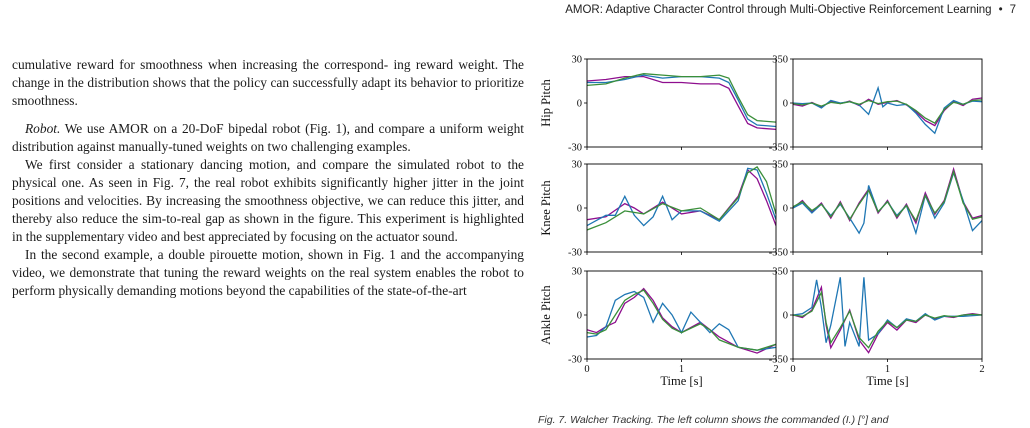  Describe the element at coordinates (575, 253) in the screenshot. I see `plot-2-ytick-label: -30` at that location.